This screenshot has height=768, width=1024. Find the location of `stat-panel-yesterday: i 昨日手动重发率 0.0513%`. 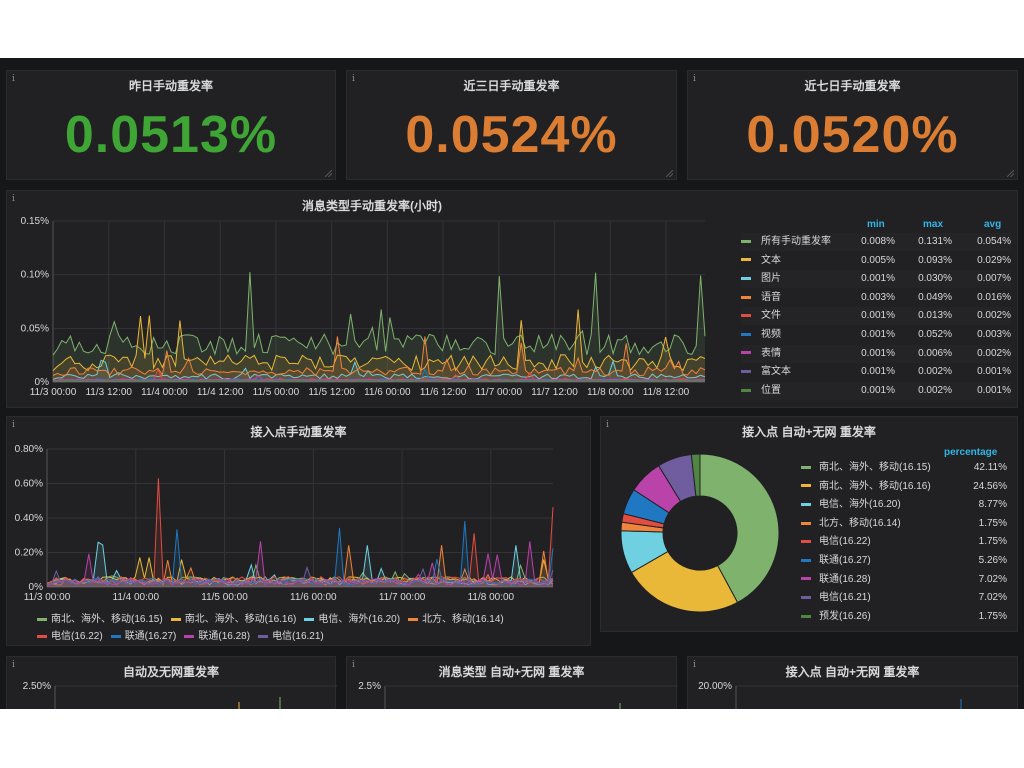

stat-panel-yesterday: i 昨日手动重发率 0.0513% is located at coordinates (171, 125).